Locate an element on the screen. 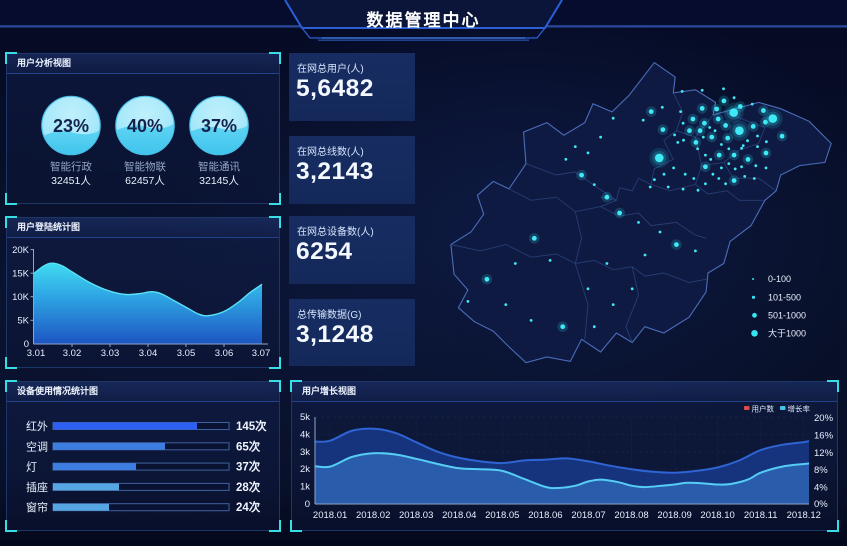  svg-text: 10K is located at coordinates (21, 297).